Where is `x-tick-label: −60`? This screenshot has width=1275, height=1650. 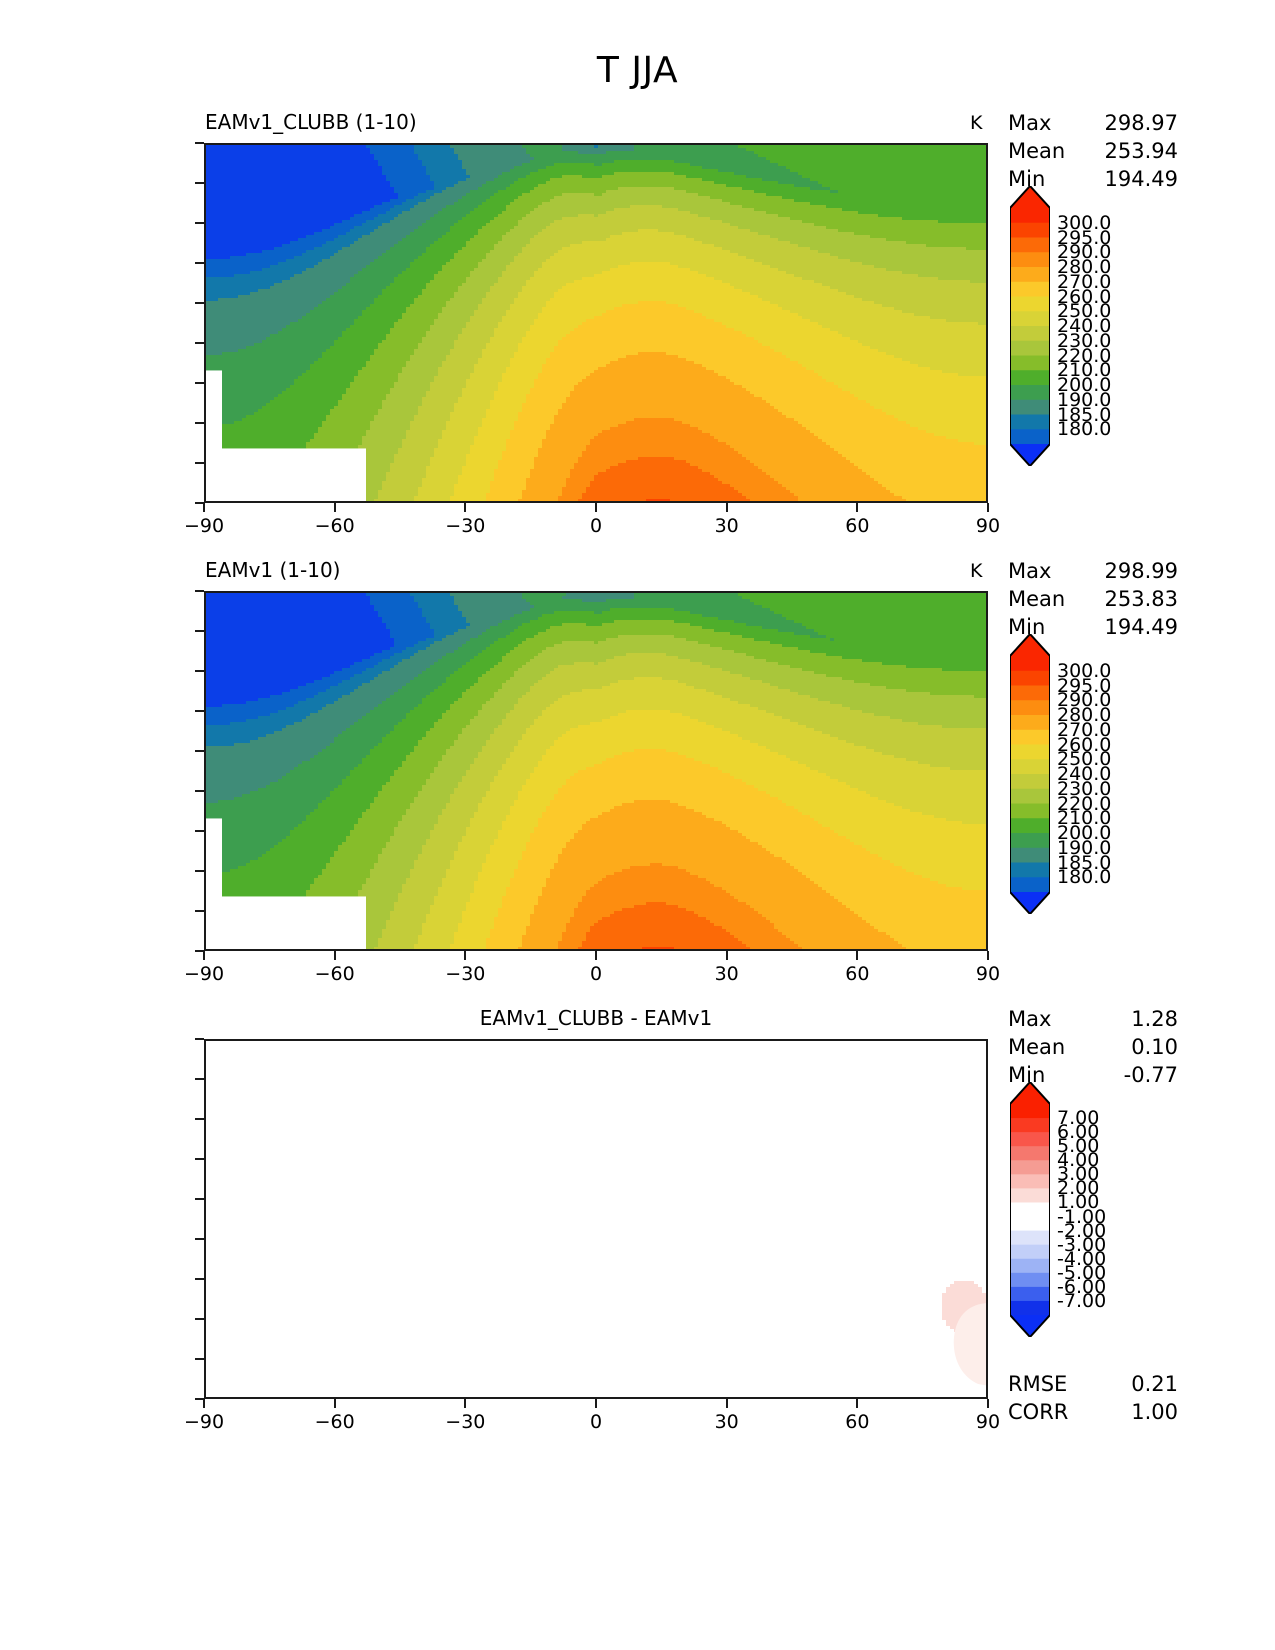 x-tick-label: −60 is located at coordinates (334, 526).